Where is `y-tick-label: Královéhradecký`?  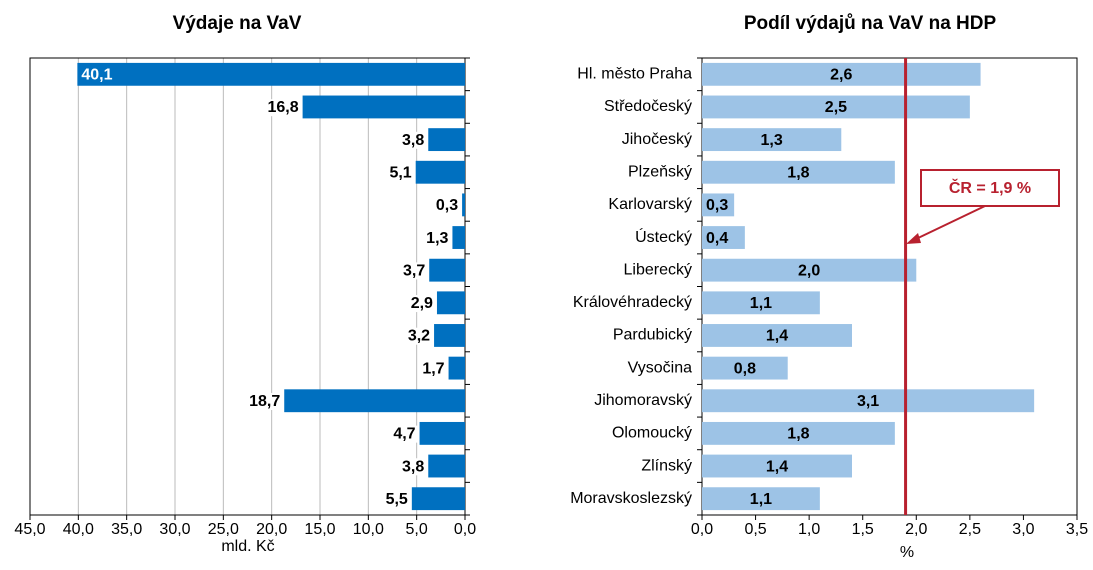
y-tick-label: Královéhradecký is located at coordinates (632, 302).